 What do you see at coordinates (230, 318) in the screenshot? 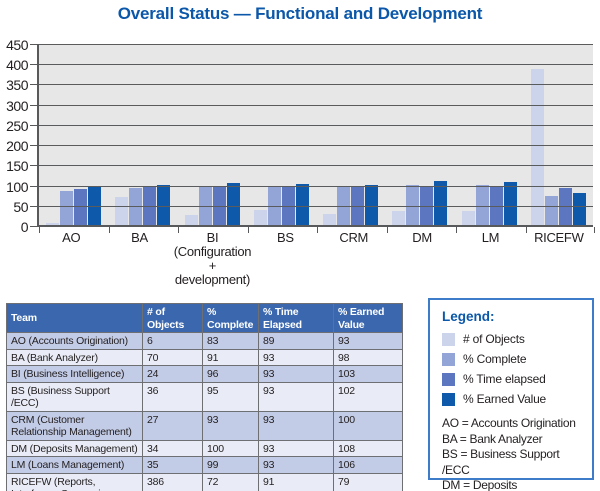
I see `table-header-cell: % Complete` at bounding box center [230, 318].